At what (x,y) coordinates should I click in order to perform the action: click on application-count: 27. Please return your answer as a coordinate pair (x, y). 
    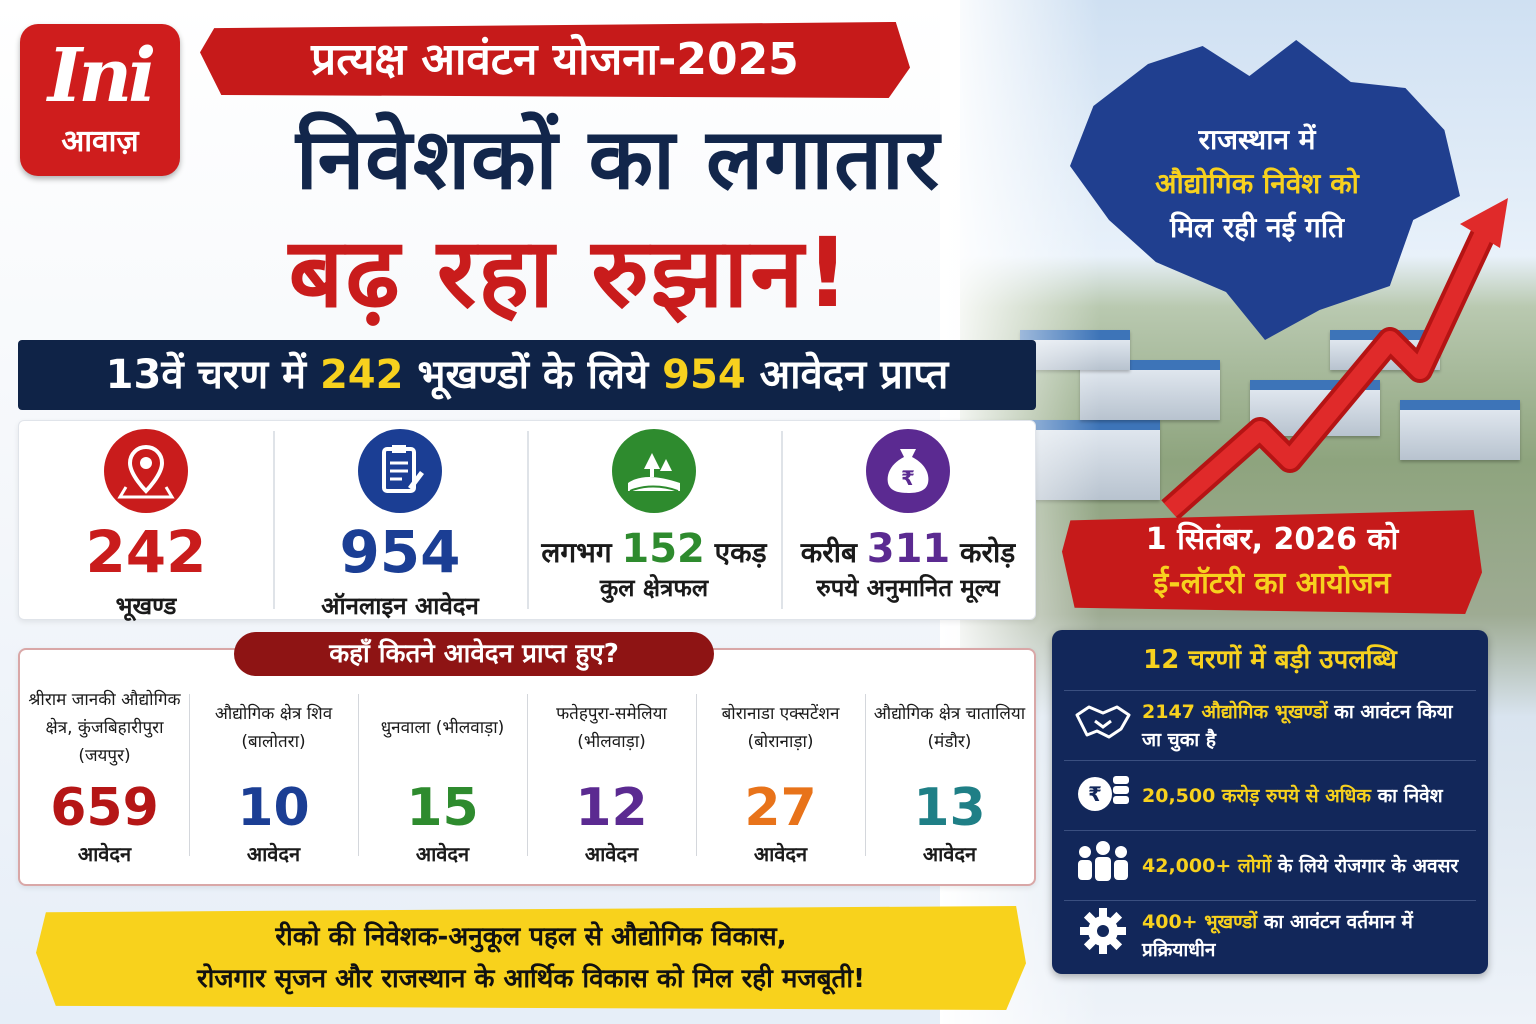
    Looking at the image, I should click on (780, 808).